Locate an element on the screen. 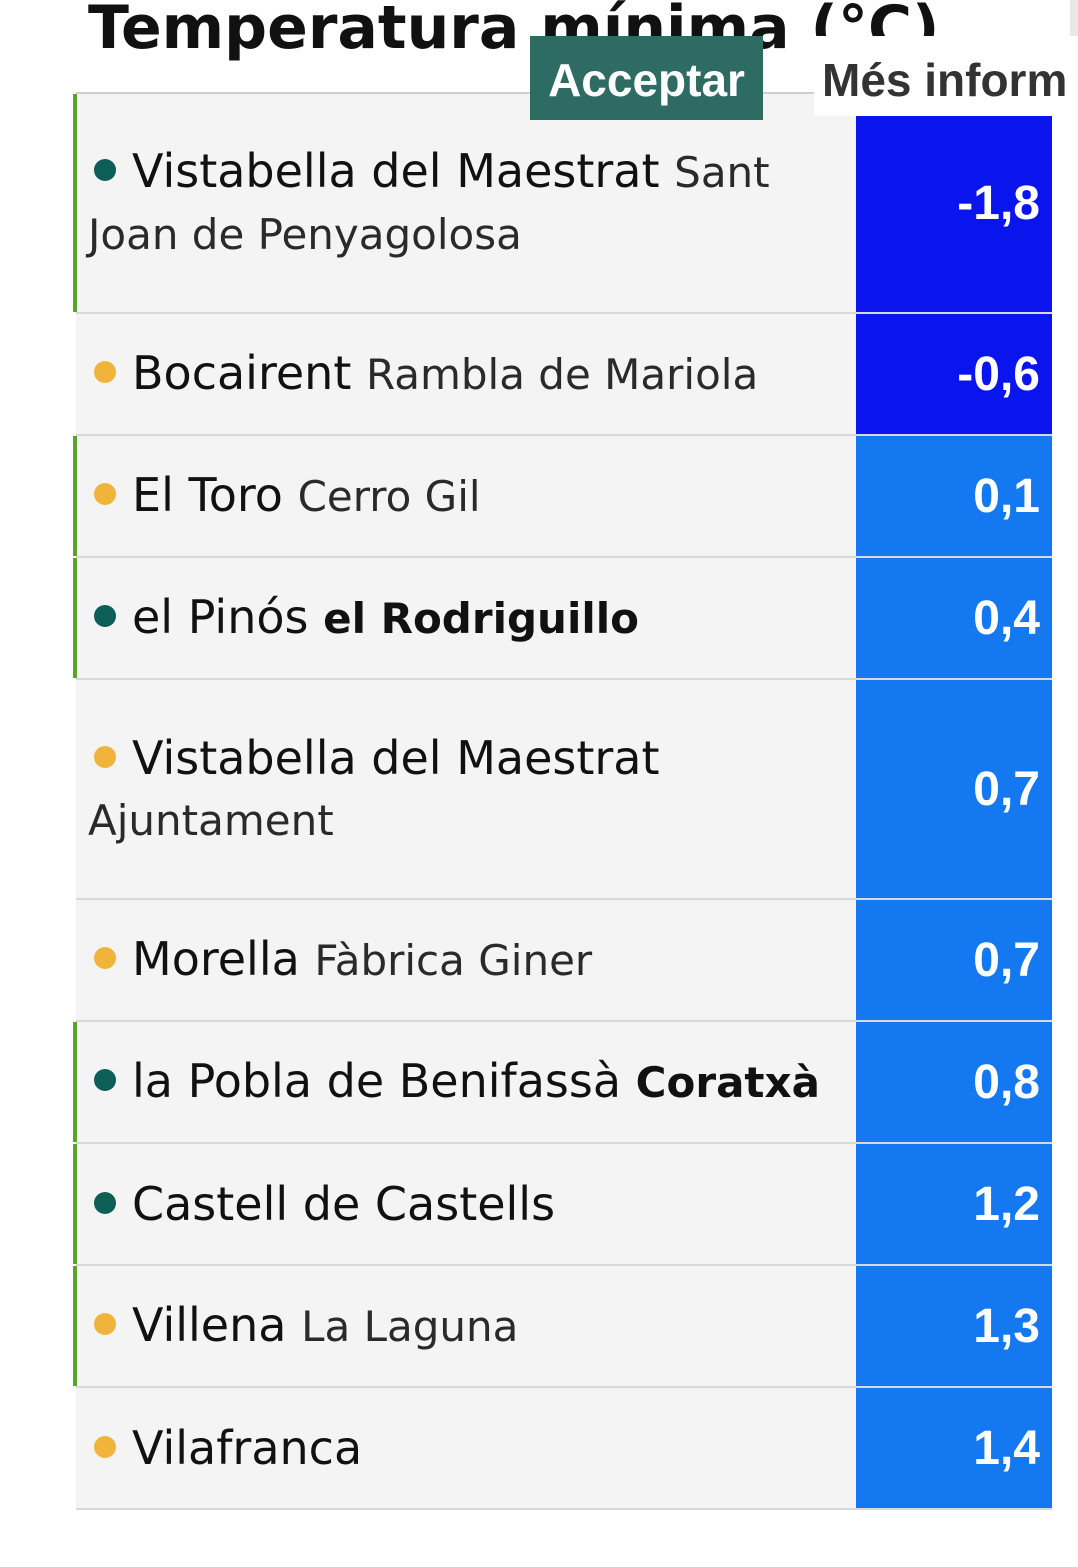 The width and height of the screenshot is (1078, 1567). temperature-value: 1,3 is located at coordinates (954, 1326).